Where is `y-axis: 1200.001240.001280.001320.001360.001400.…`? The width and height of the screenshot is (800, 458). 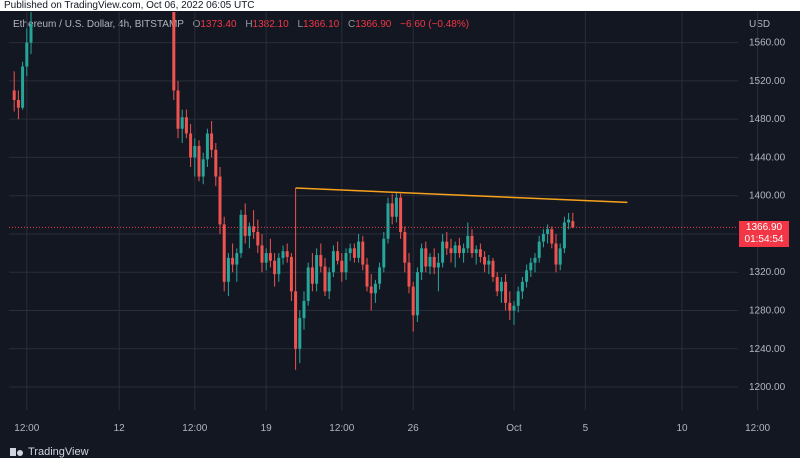
y-axis: 1200.001240.001280.001320.001360.001400.… is located at coordinates (767, 215).